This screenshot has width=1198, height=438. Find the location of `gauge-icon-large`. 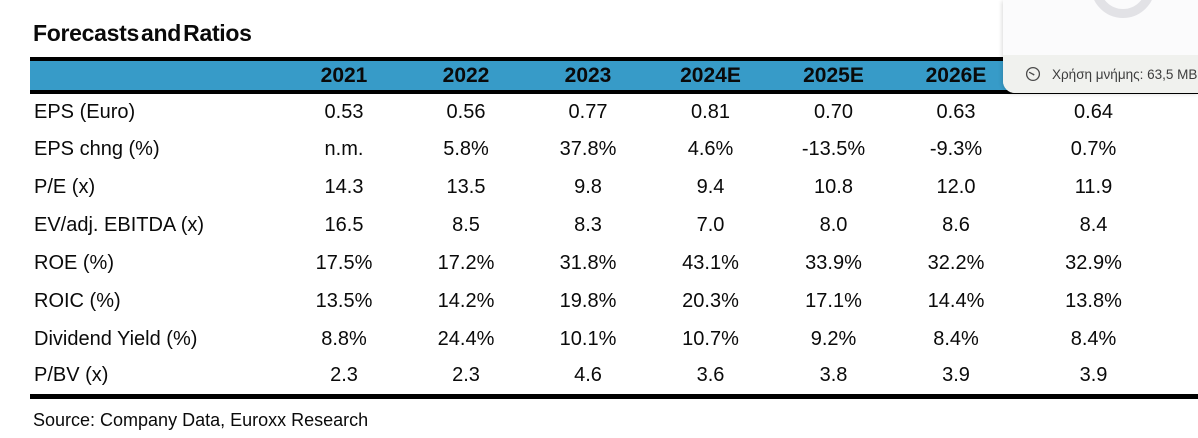

gauge-icon-large is located at coordinates (1123, 9).